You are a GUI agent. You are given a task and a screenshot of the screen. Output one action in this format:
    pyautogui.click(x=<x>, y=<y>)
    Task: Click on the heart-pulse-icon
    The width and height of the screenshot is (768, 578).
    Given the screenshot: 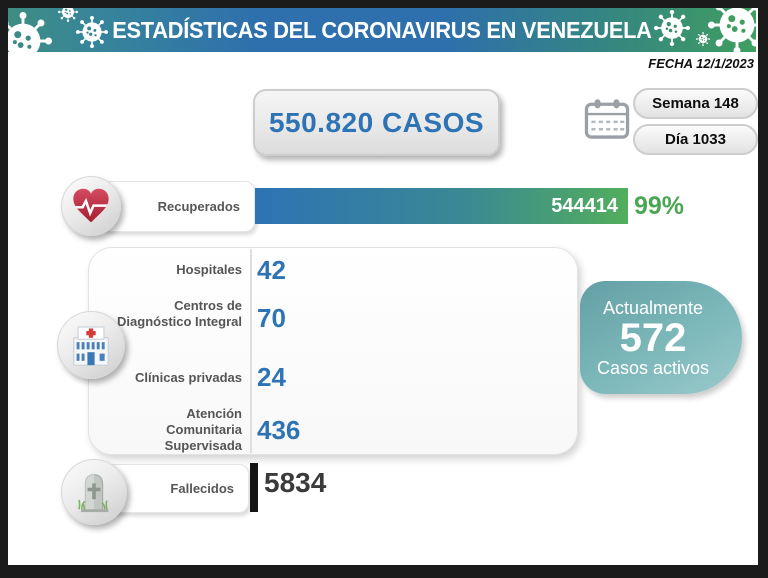 What is the action you would take?
    pyautogui.click(x=91, y=205)
    